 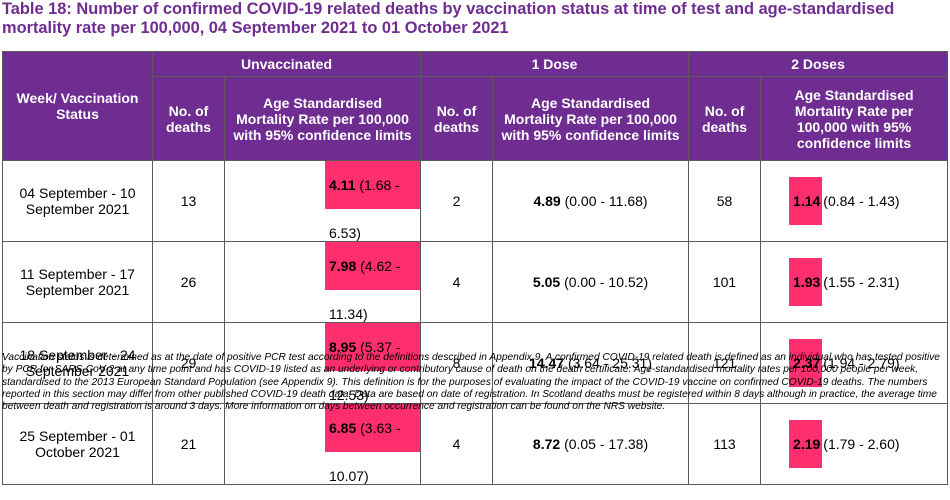 I want to click on week-cell: 04 September - 10 September 2021, so click(x=77, y=201).